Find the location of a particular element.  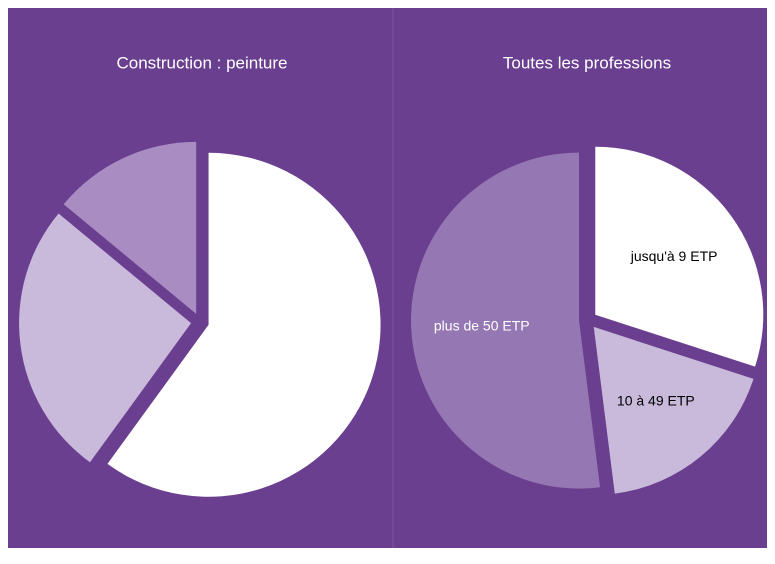

slice-label: jusqu'à 9 ETP is located at coordinates (674, 256).